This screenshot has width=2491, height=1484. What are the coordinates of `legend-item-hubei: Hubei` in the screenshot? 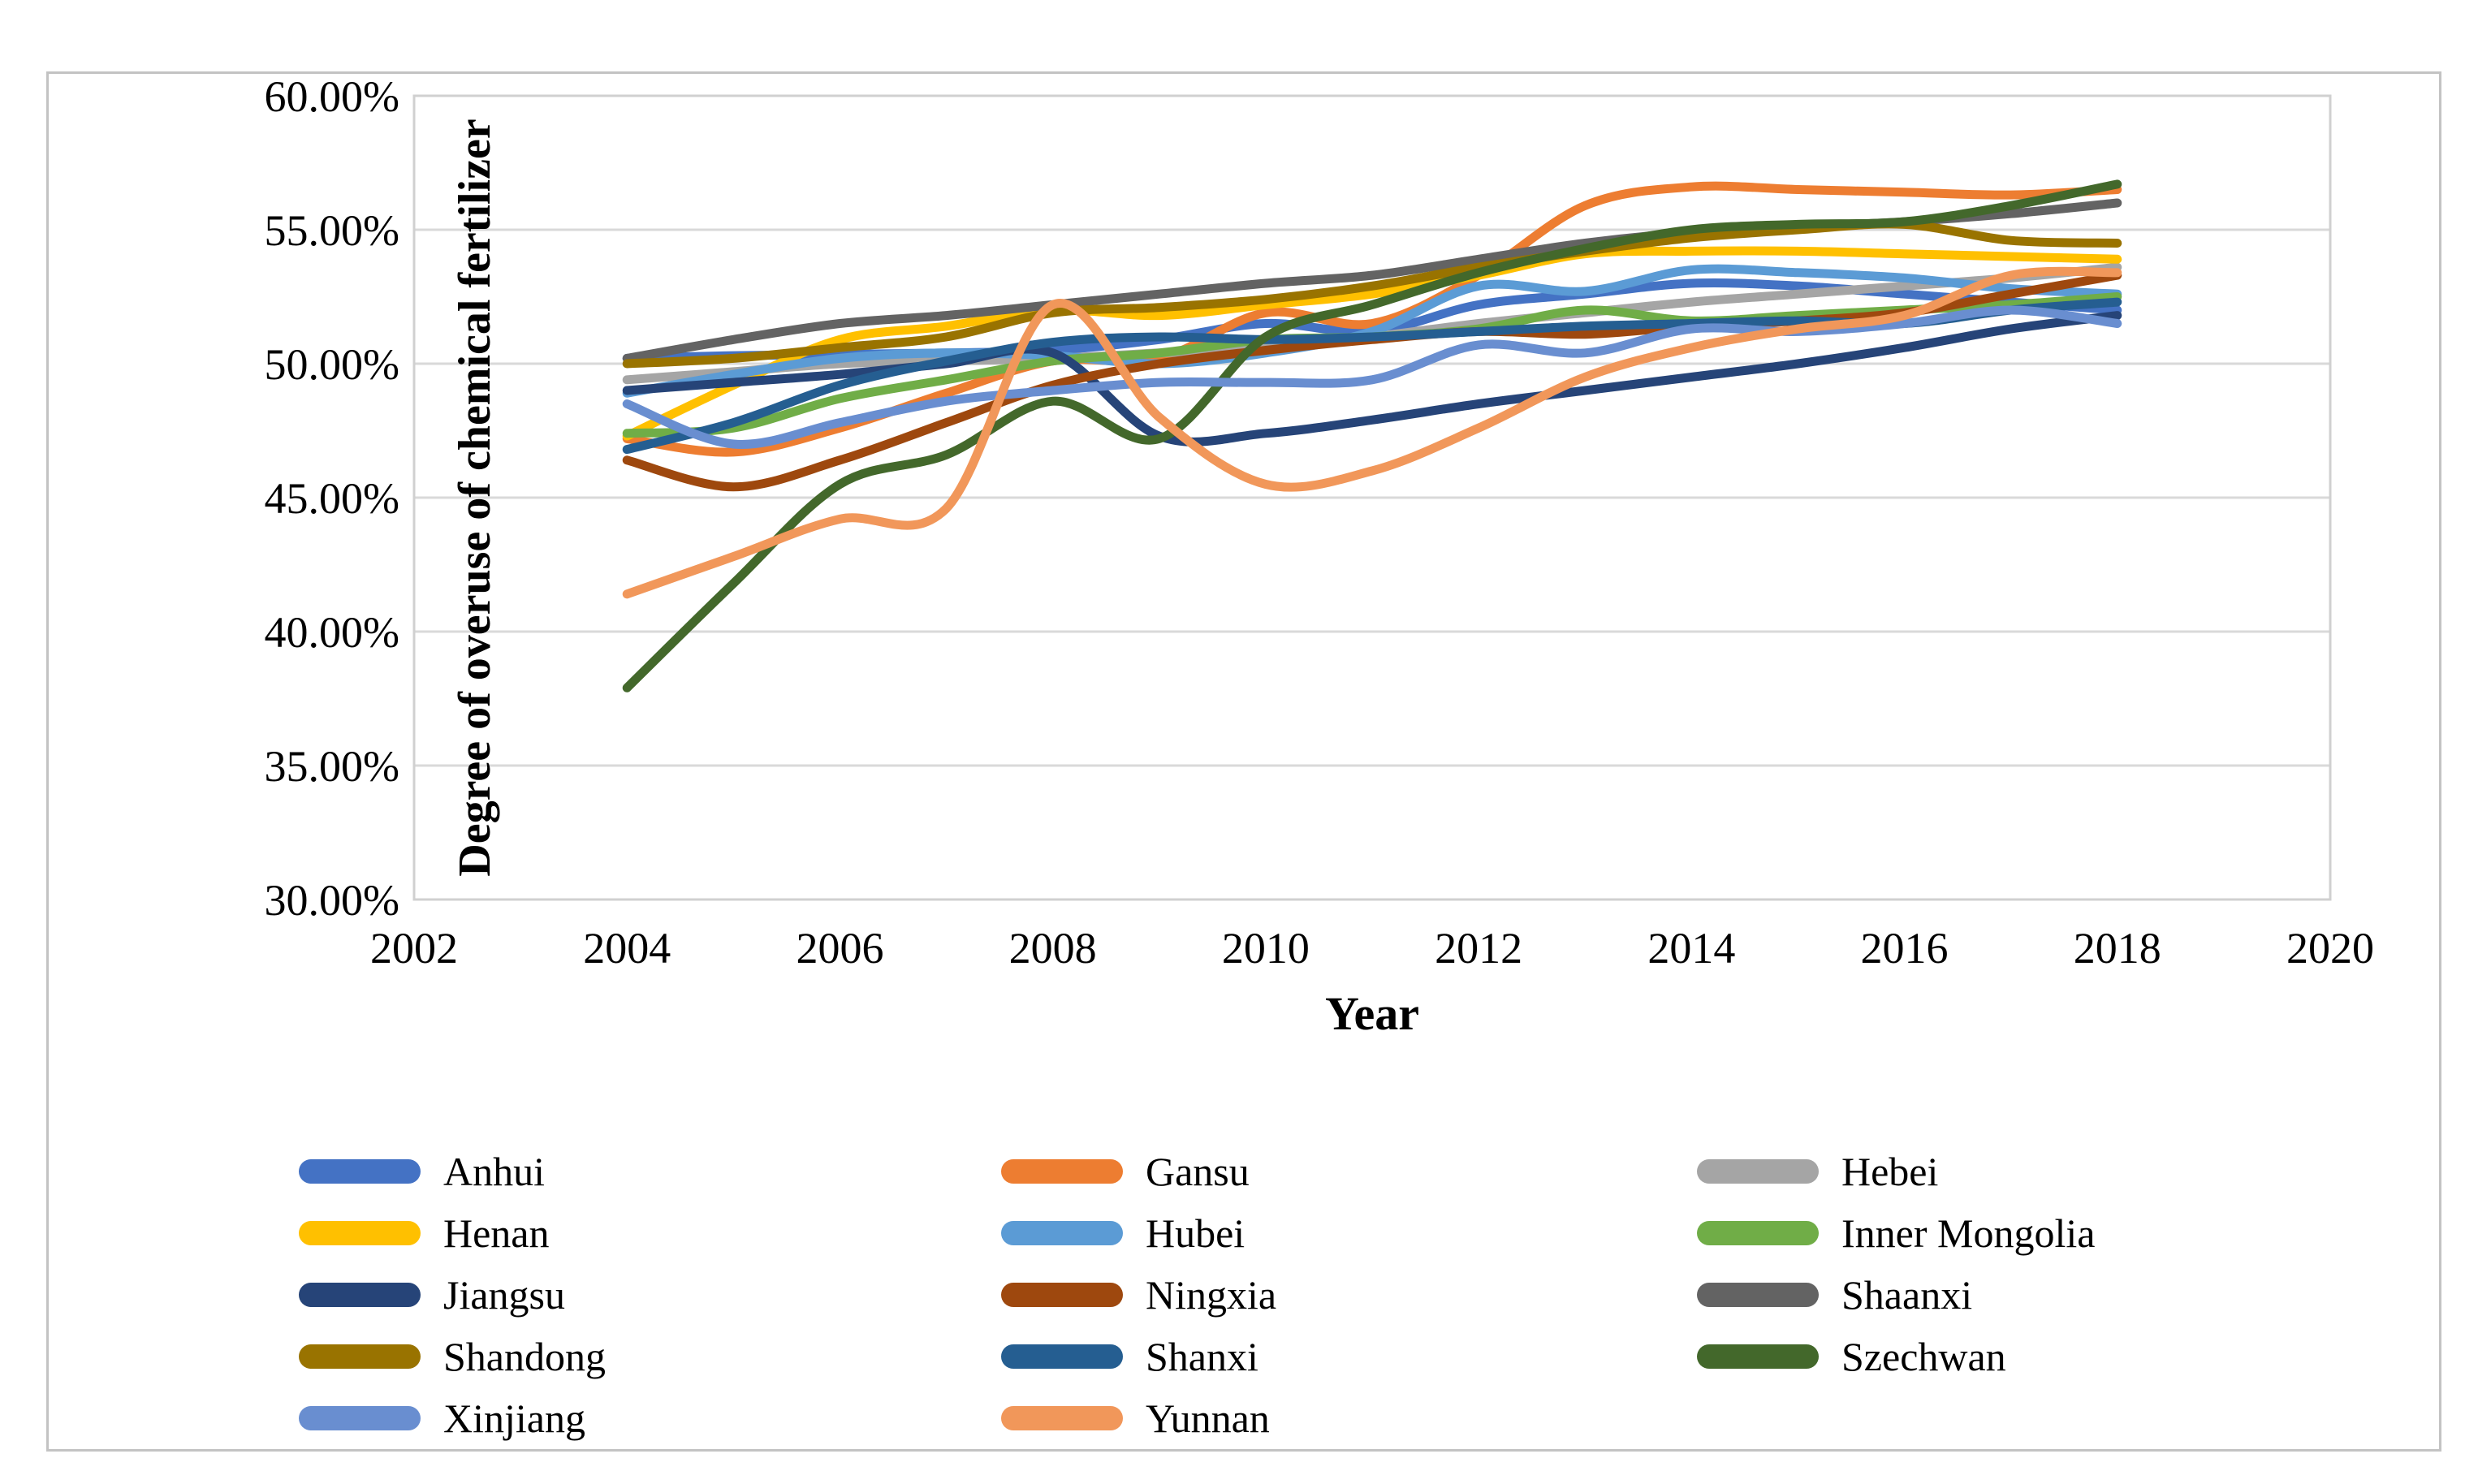 It's located at (1123, 1233).